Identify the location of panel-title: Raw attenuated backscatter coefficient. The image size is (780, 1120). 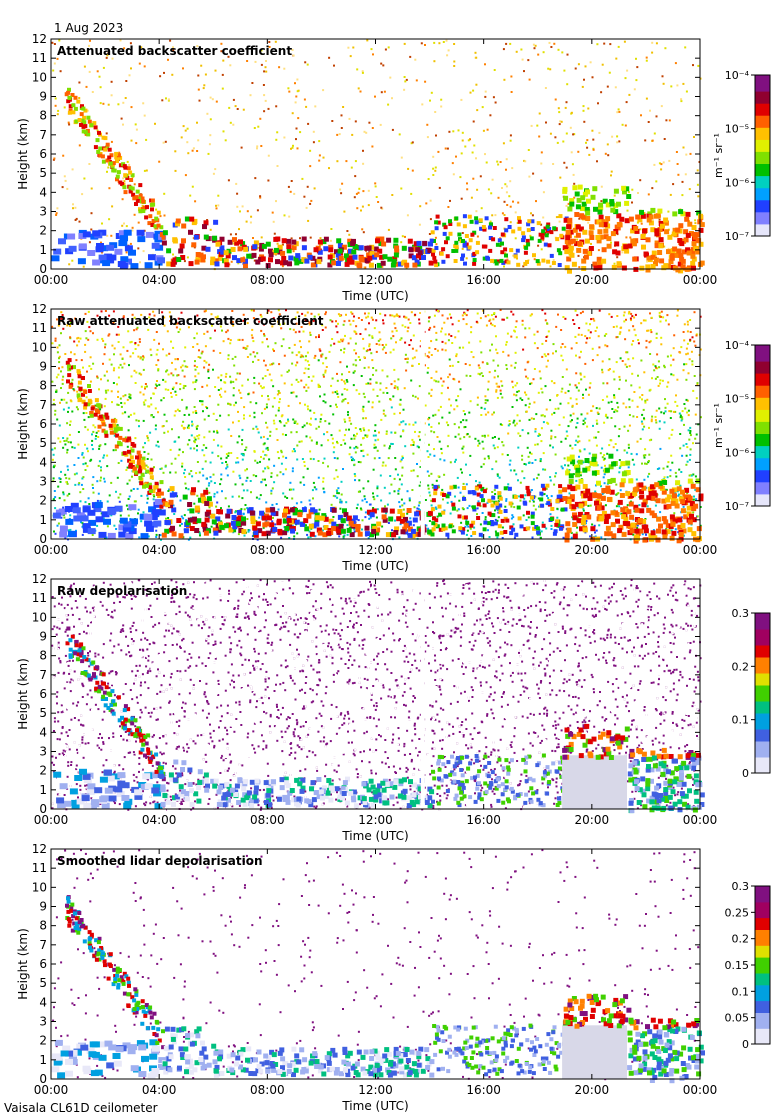
(190, 321).